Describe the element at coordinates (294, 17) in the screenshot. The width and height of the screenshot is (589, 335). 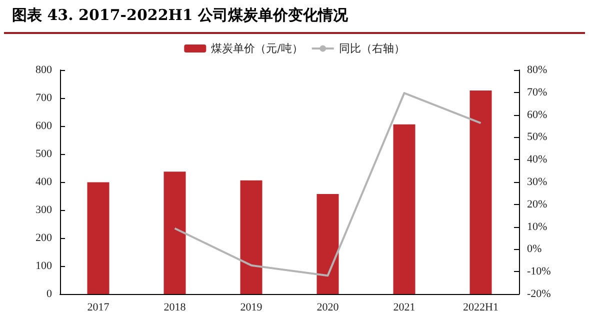
I see `chart-title: 图表 43. 2017-2022H1 公司煤炭单价变化情况` at that location.